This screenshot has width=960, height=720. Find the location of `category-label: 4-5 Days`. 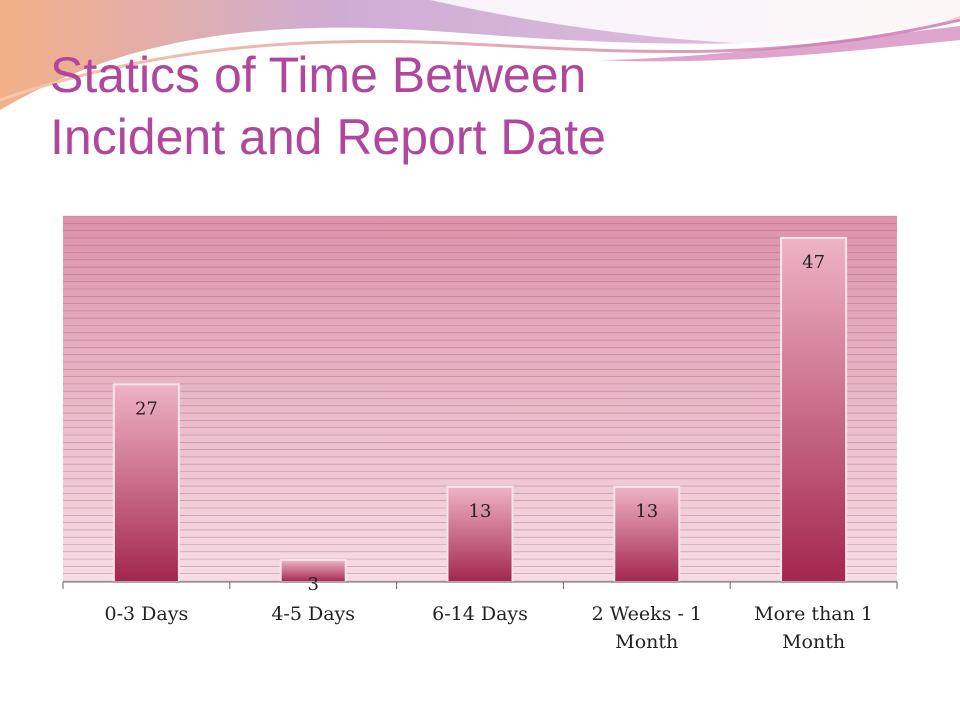

category-label: 4-5 Days is located at coordinates (313, 614).